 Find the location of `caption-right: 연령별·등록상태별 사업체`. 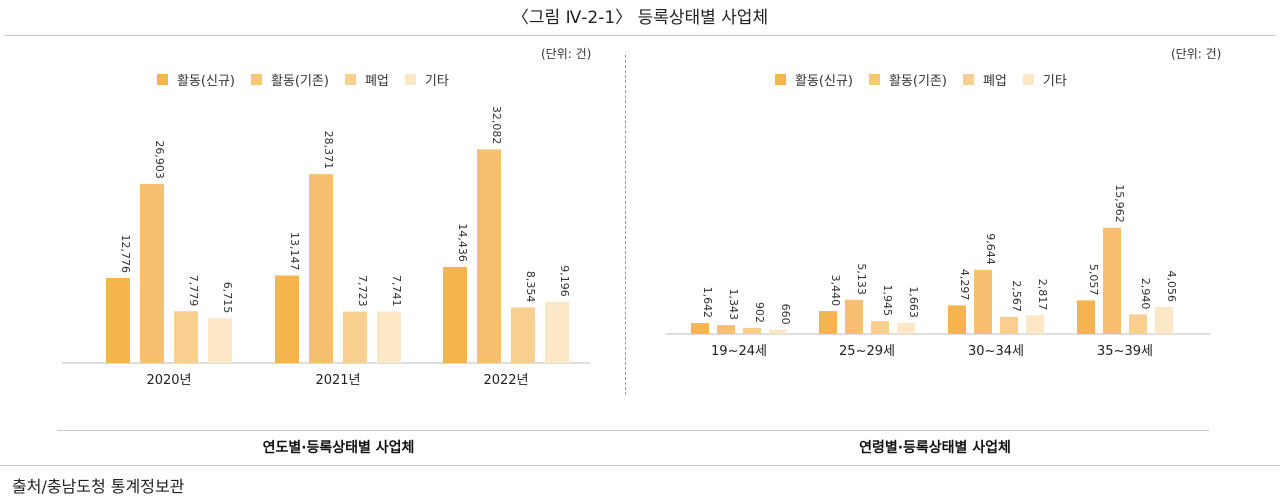

caption-right: 연령별·등록상태별 사업체 is located at coordinates (935, 448).